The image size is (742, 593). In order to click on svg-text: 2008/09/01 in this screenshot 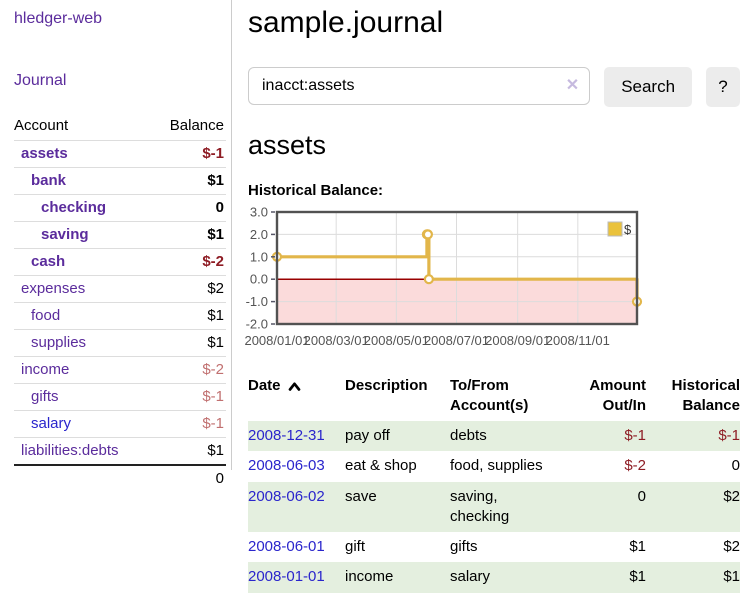, I will do `click(517, 340)`.